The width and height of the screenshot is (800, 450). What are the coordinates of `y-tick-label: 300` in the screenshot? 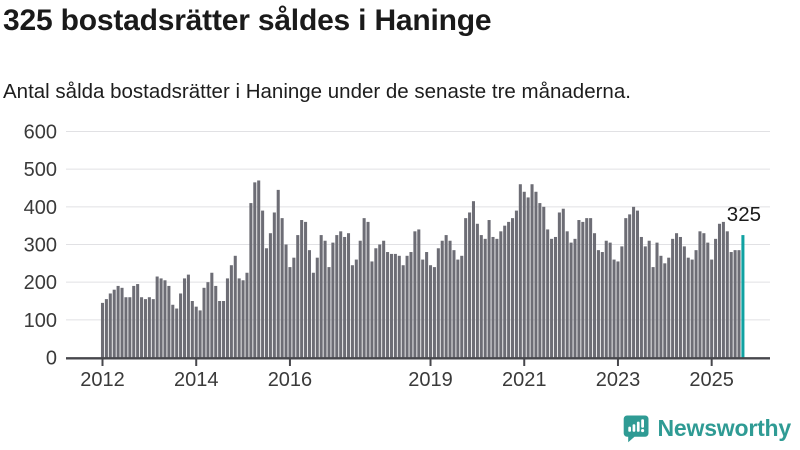 It's located at (40, 246).